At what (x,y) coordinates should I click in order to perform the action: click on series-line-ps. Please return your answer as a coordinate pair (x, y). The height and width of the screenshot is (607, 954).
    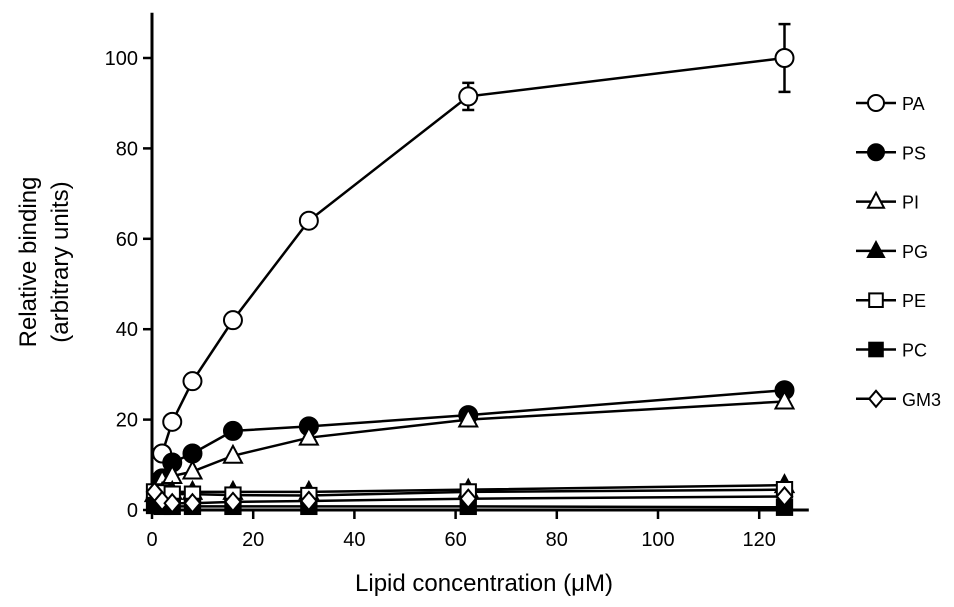
    Looking at the image, I should click on (473, 434).